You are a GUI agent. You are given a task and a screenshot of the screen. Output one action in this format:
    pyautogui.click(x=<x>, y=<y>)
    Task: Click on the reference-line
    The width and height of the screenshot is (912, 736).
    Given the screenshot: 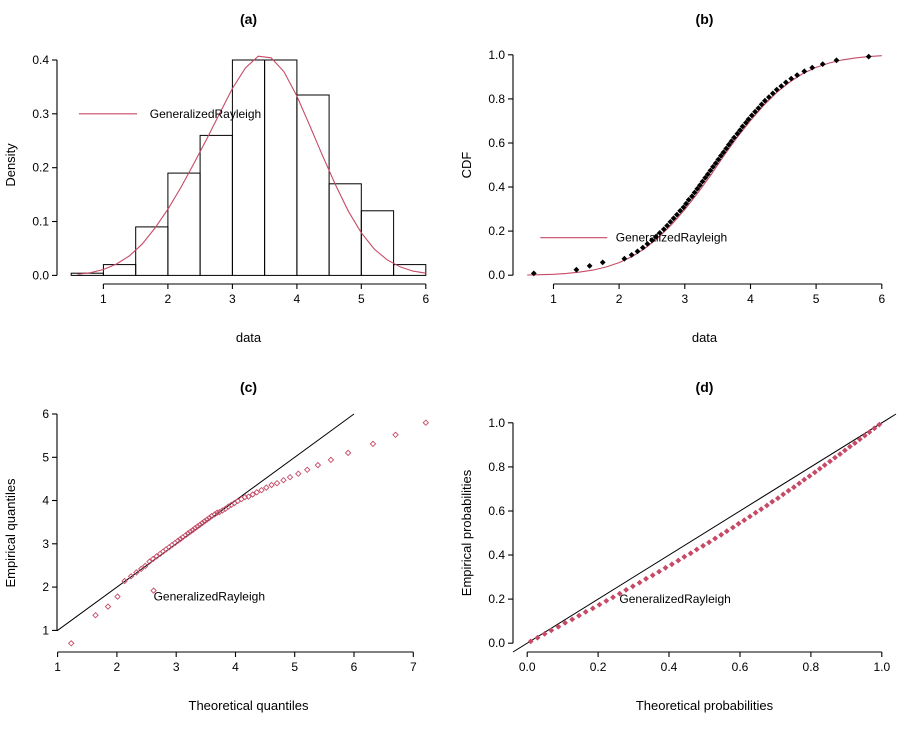 What is the action you would take?
    pyautogui.click(x=704, y=533)
    